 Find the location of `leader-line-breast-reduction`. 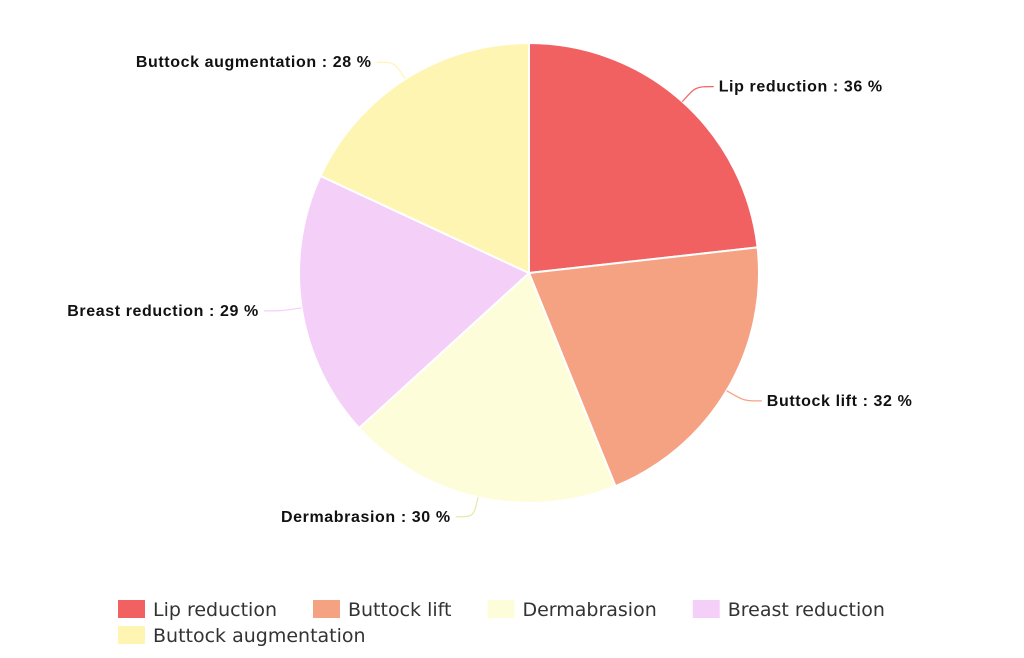

leader-line-breast-reduction is located at coordinates (282, 309).